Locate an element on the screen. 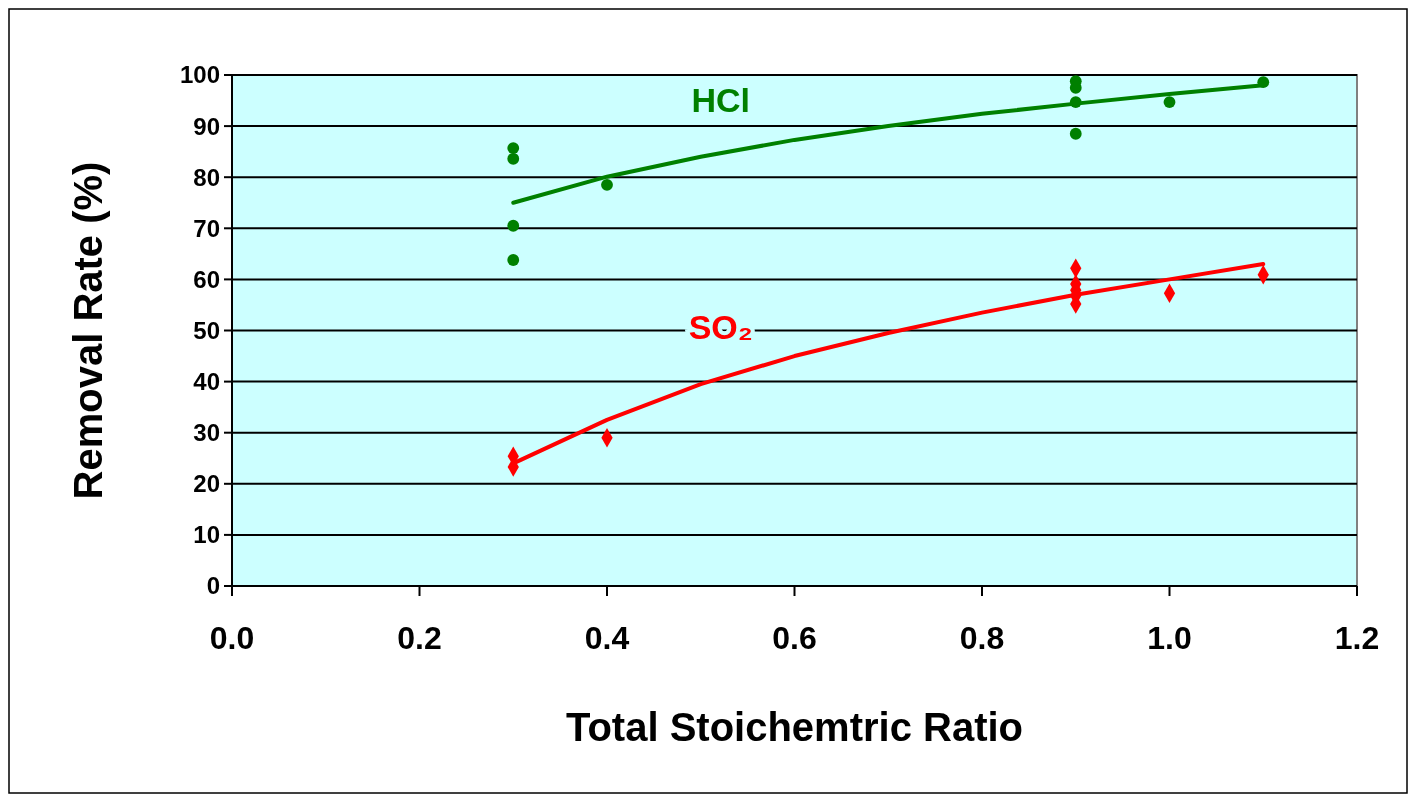  x-tick-label: 1.2 is located at coordinates (1357, 638).